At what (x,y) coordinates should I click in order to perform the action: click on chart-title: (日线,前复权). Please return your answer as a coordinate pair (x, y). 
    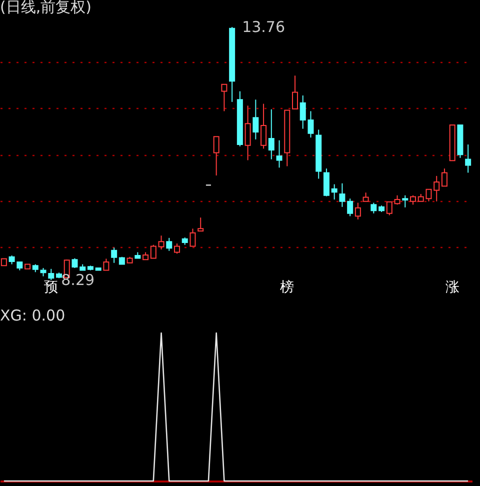
    Looking at the image, I should click on (46, 8).